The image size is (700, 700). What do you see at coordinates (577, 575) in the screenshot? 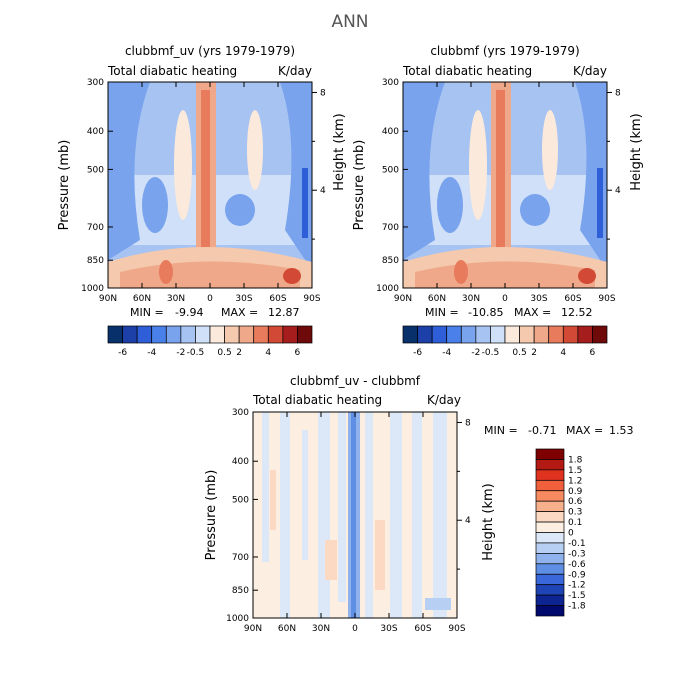
I see `colorbar-label: -0.9` at bounding box center [577, 575].